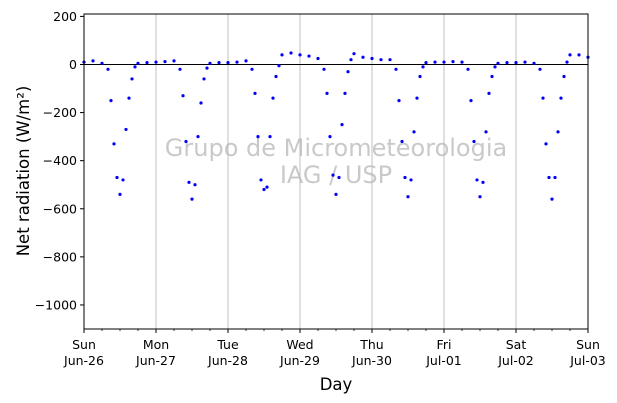  Describe the element at coordinates (155, 360) in the screenshot. I see `x-tick-date: Jun-27` at that location.